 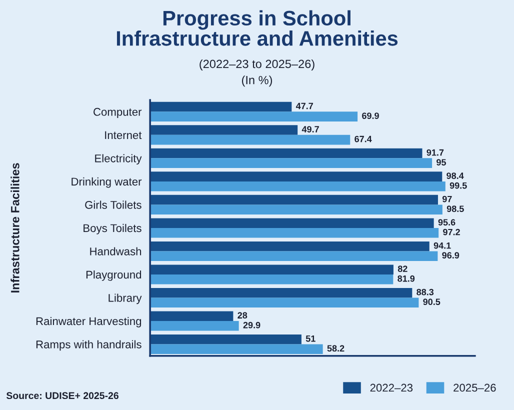 What do you see at coordinates (370, 115) in the screenshot?
I see `data-label: 69.9` at bounding box center [370, 115].